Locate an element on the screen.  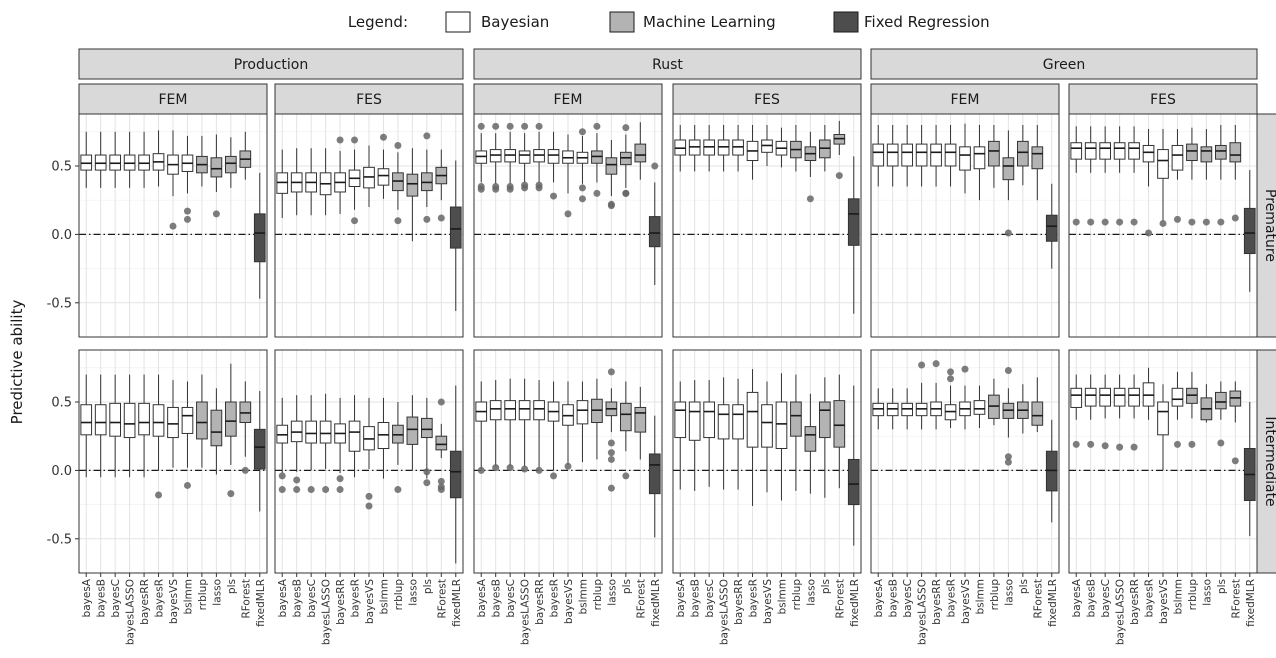
x-tick-label: bayesA is located at coordinates (879, 597).